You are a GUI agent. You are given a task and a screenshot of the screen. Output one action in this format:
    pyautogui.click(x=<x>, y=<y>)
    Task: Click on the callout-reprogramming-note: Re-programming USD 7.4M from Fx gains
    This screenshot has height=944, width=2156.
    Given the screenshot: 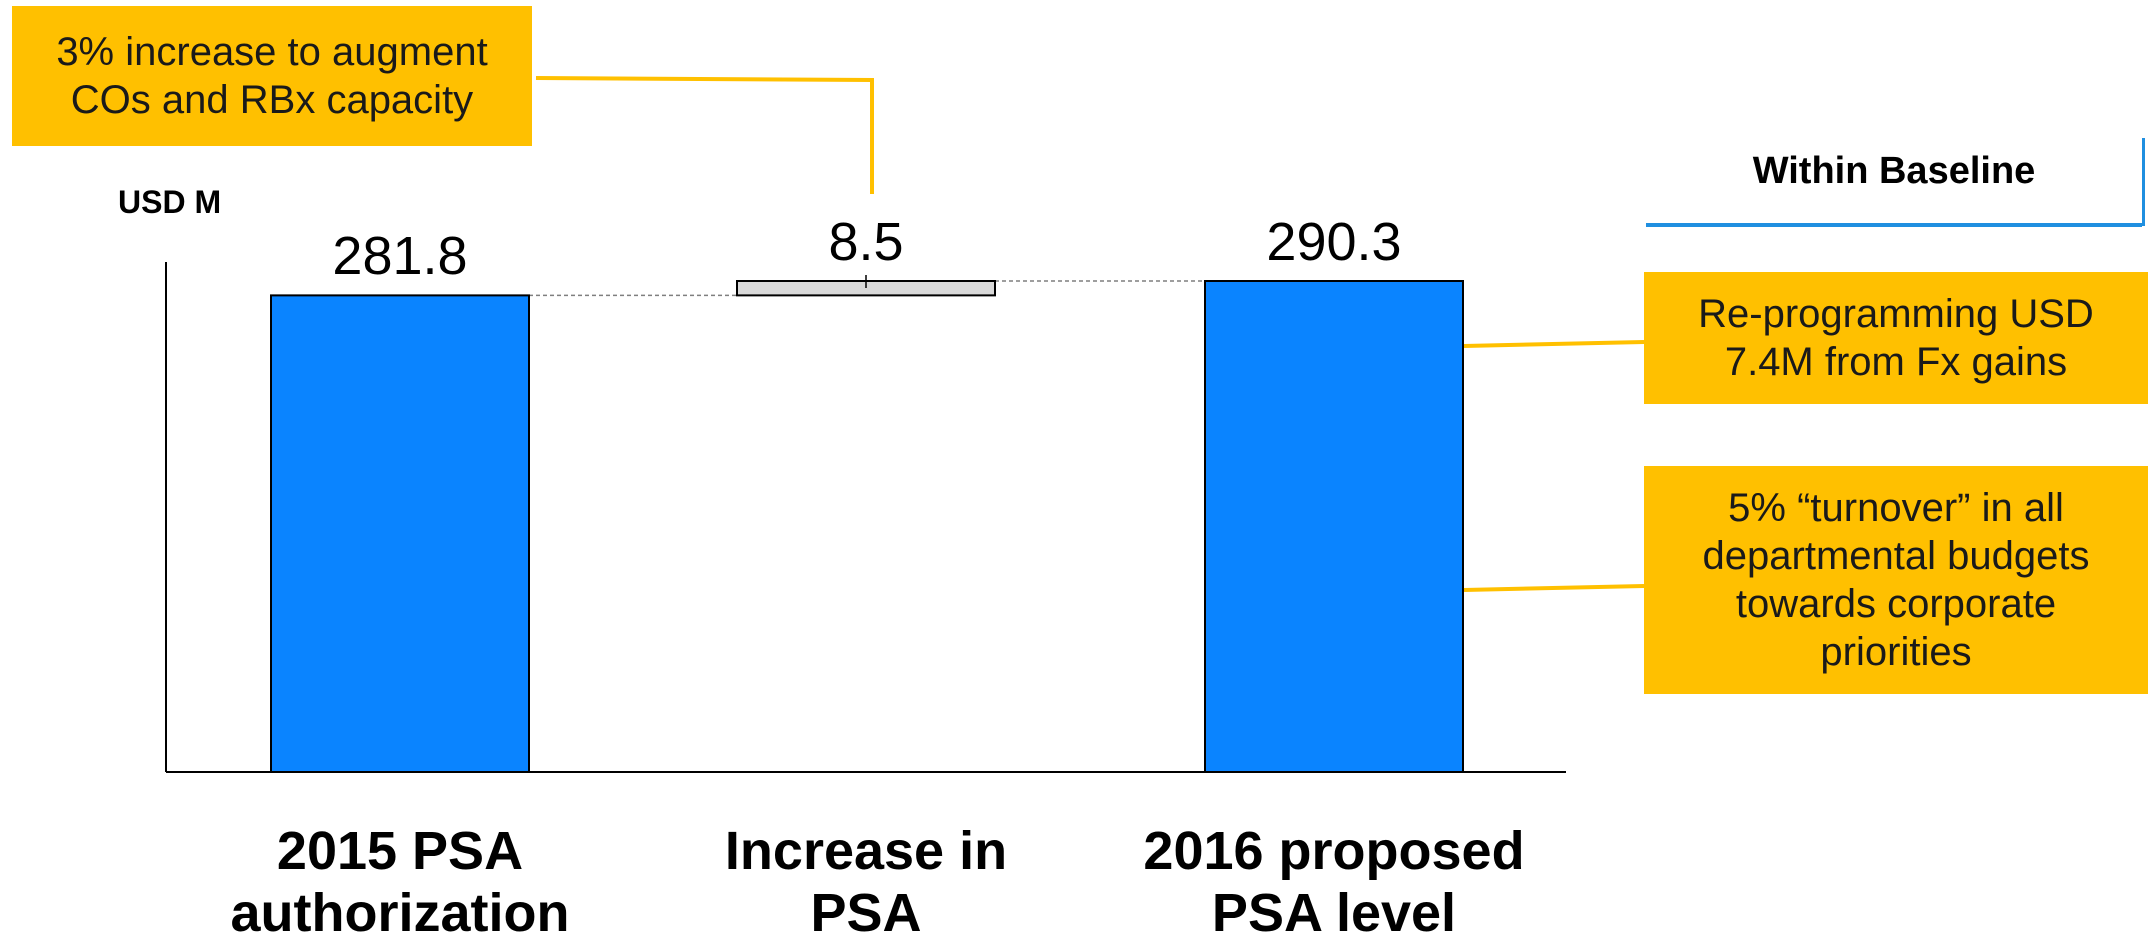 What is the action you would take?
    pyautogui.click(x=1896, y=338)
    